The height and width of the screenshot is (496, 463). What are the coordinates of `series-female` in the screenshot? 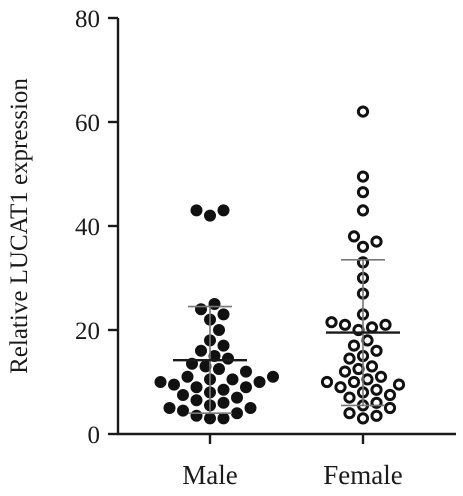 It's located at (363, 265).